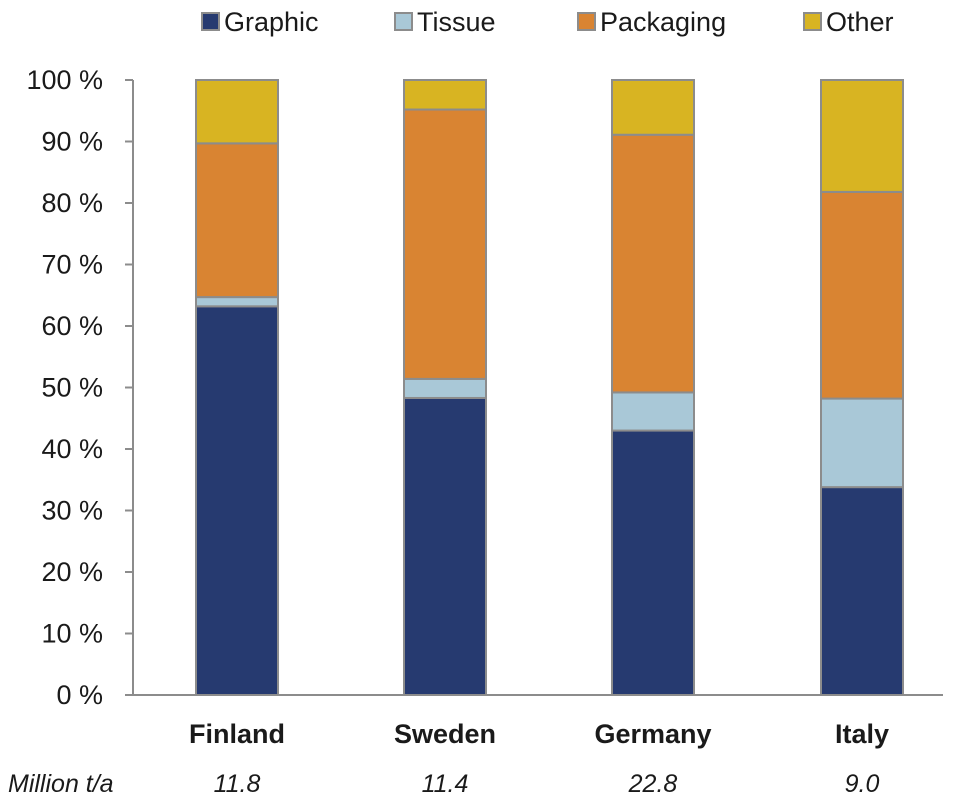  I want to click on bar-segment-germany-other, so click(653, 107).